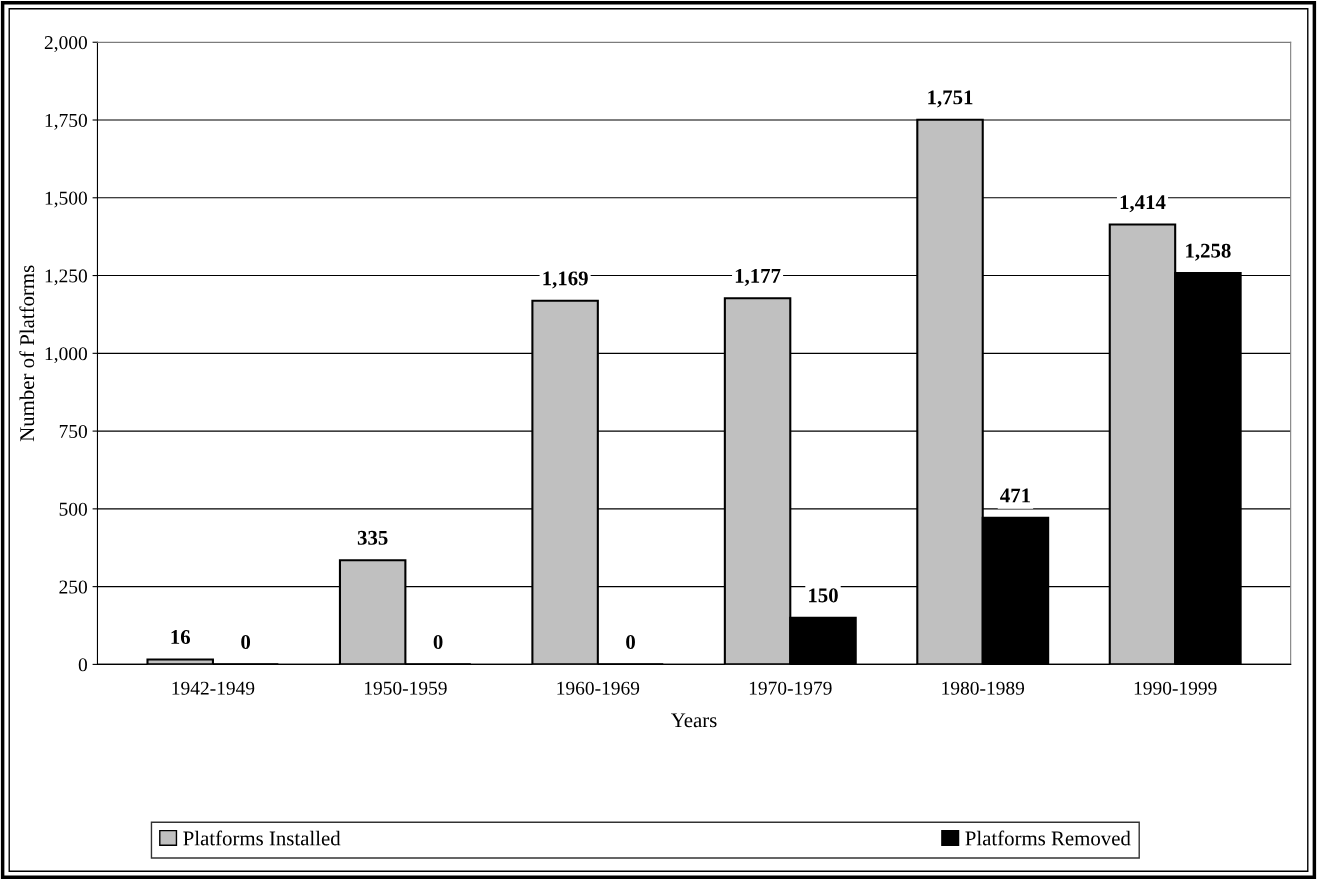 The width and height of the screenshot is (1317, 880). What do you see at coordinates (1015, 495) in the screenshot?
I see `data-label: 471` at bounding box center [1015, 495].